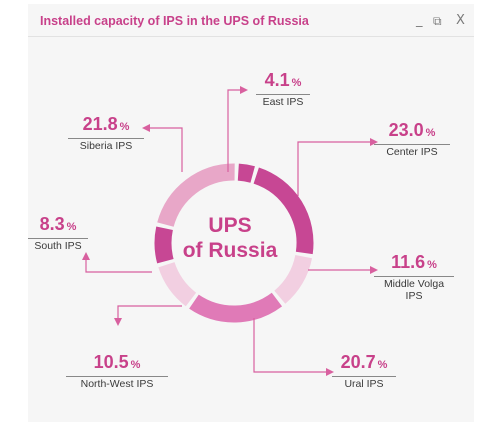 Image resolution: width=480 pixels, height=427 pixels. What do you see at coordinates (230, 250) in the screenshot?
I see `center-label-line-2: of Russia` at bounding box center [230, 250].